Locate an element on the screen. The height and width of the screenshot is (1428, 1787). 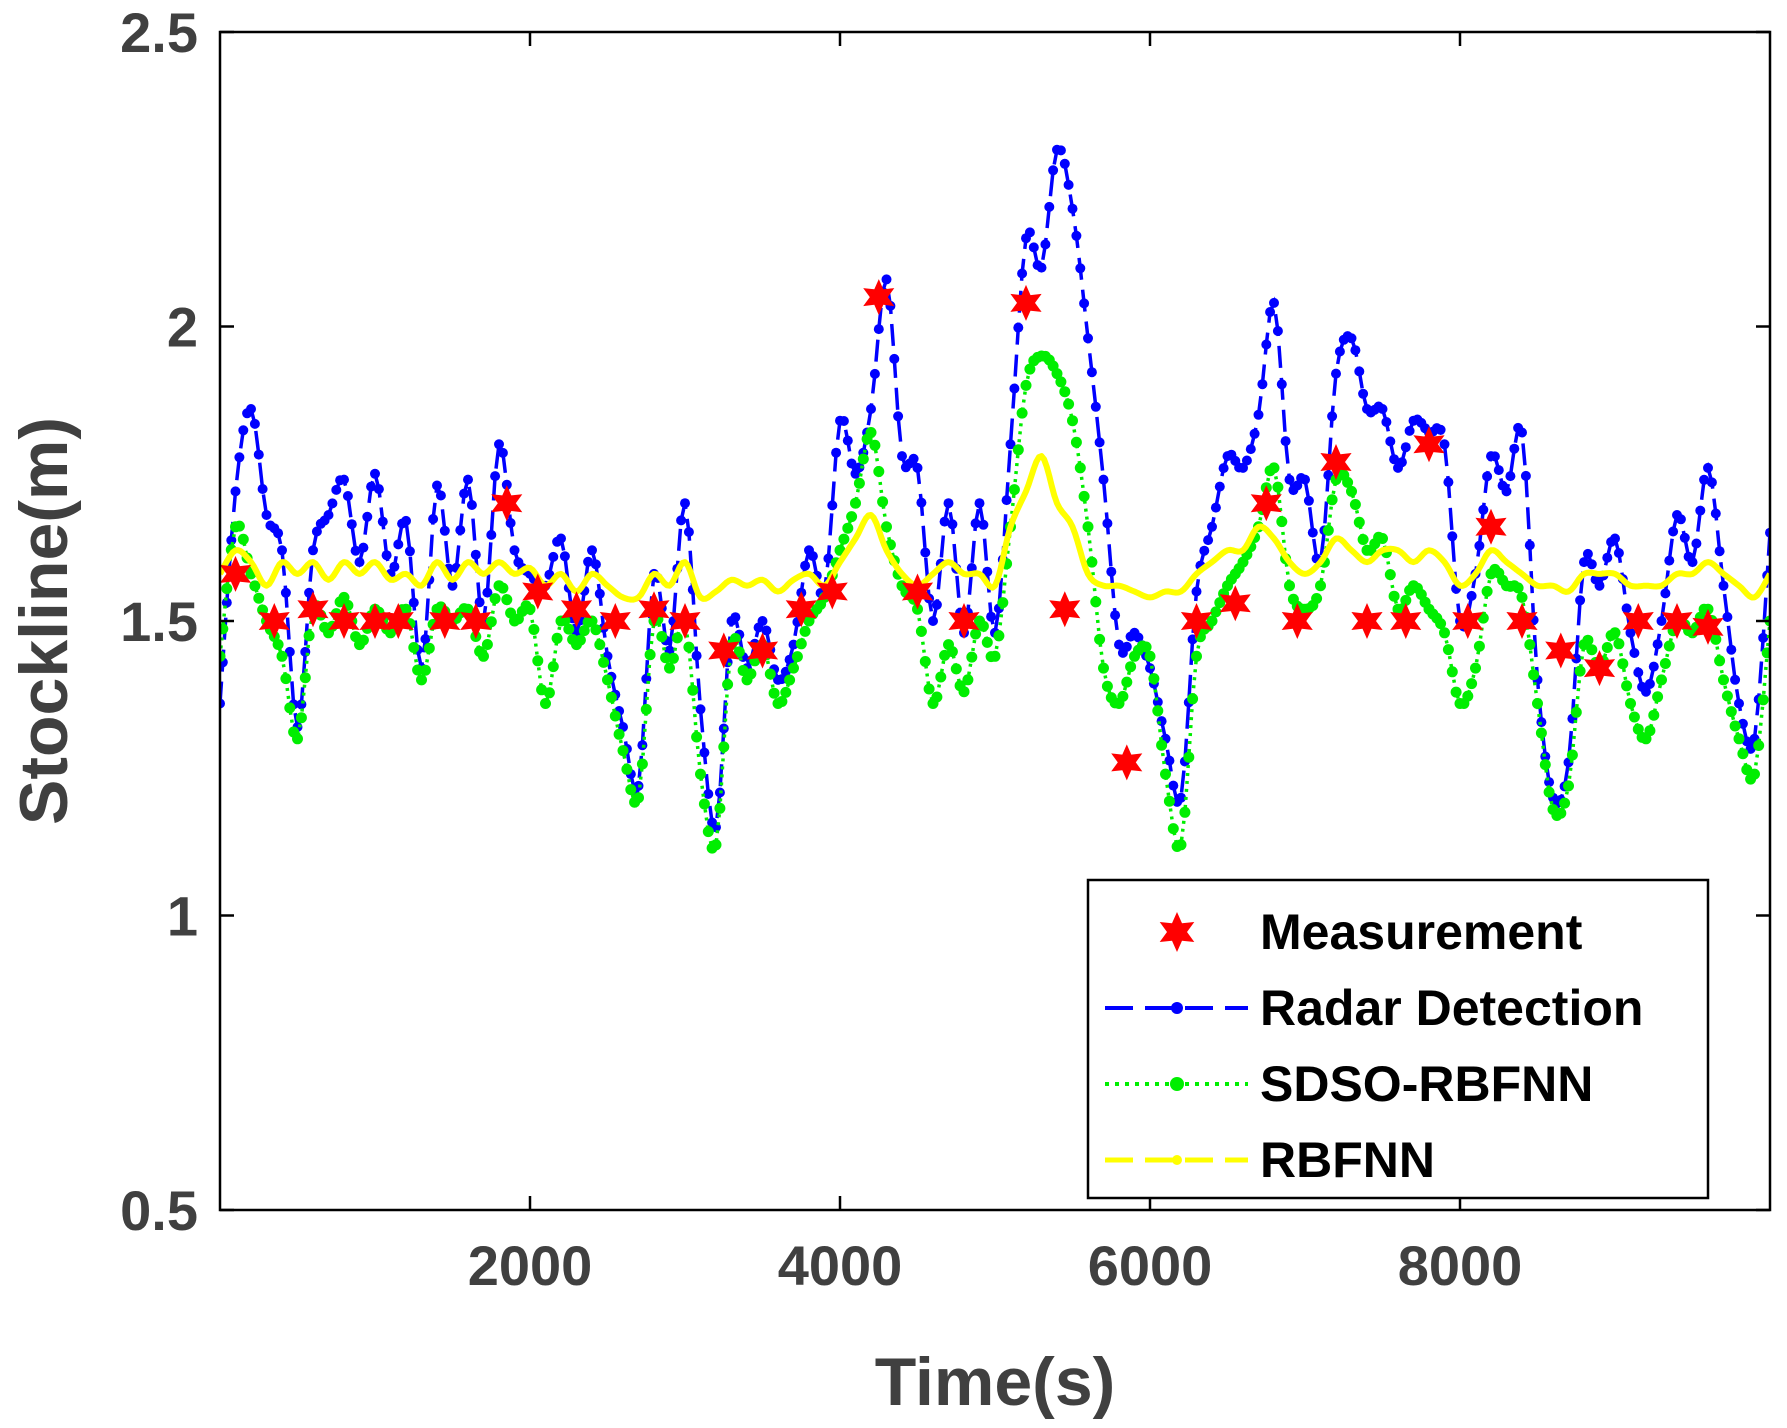
x-tick-label: 6000 is located at coordinates (1150, 1265).